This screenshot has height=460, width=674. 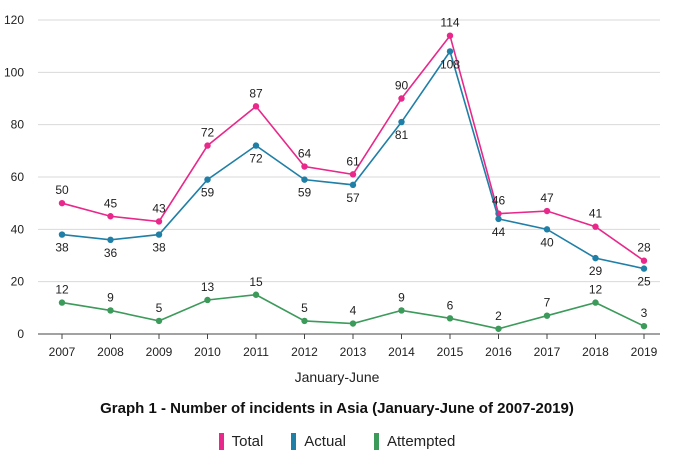 I want to click on data-label-actual: 36, so click(x=111, y=253).